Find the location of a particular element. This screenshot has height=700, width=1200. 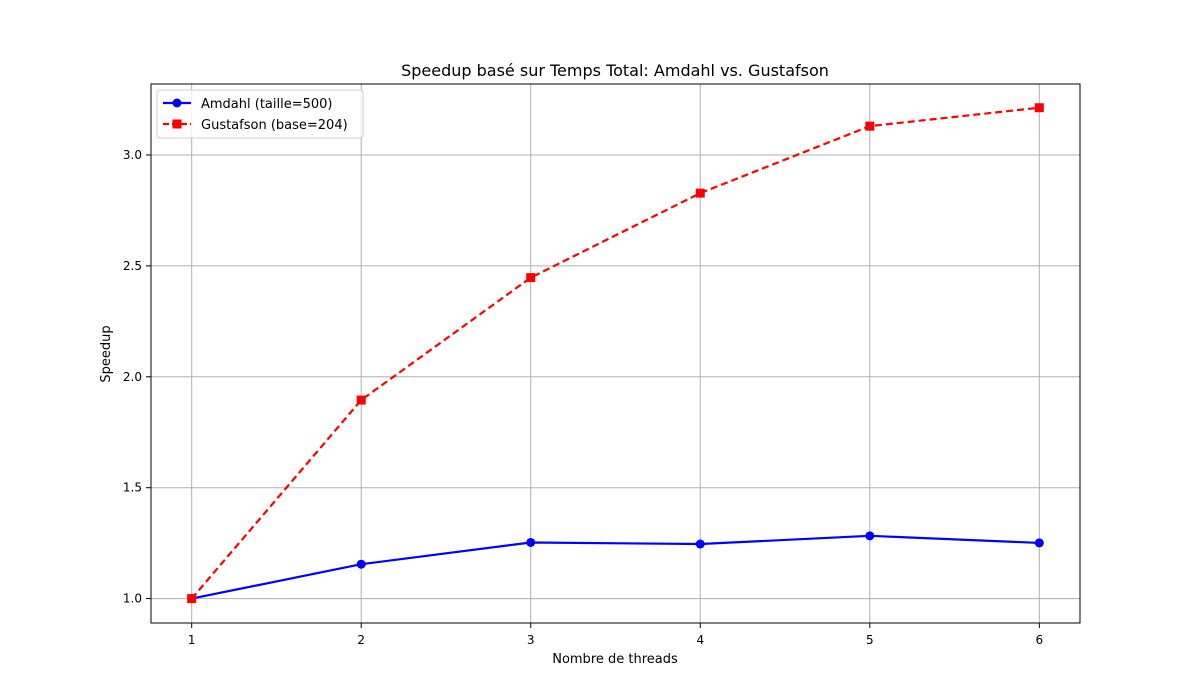

legend-label-gustafson: Gustafson (base=204) is located at coordinates (274, 125).